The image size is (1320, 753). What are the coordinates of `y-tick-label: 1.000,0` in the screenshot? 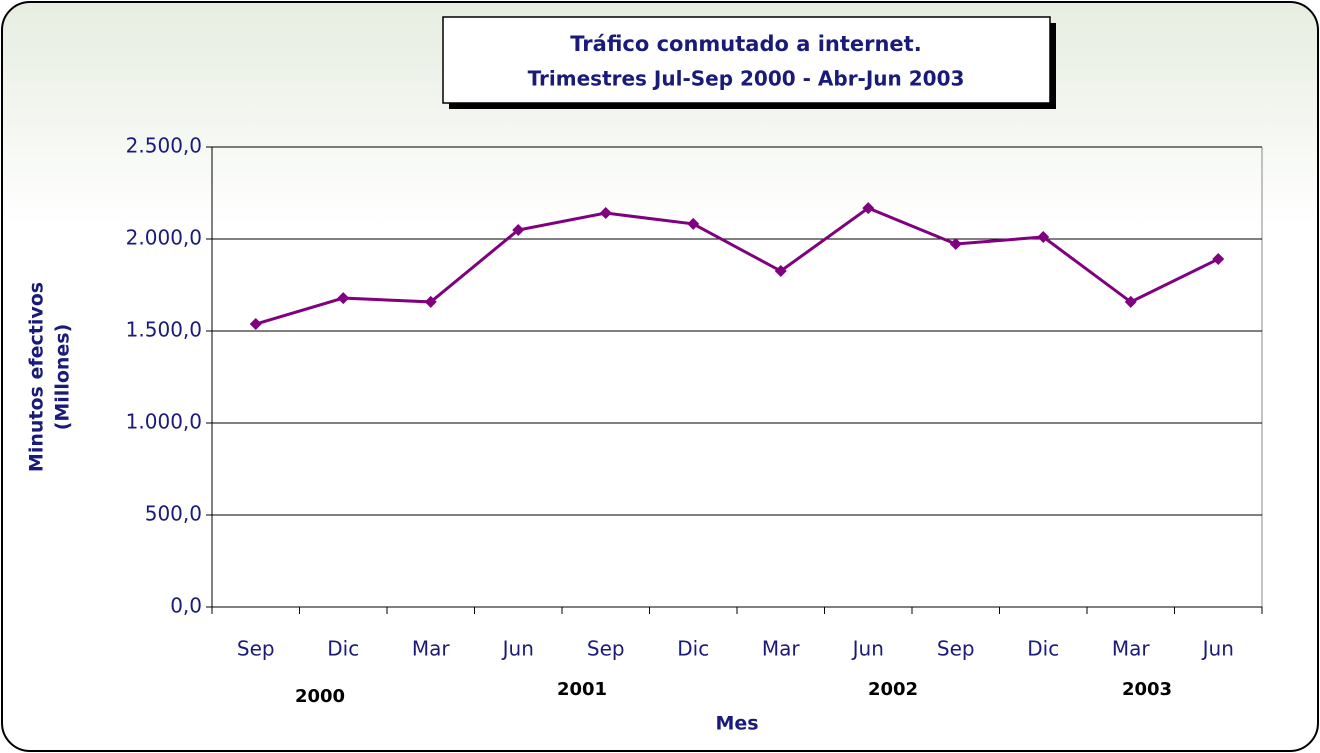 It's located at (164, 422).